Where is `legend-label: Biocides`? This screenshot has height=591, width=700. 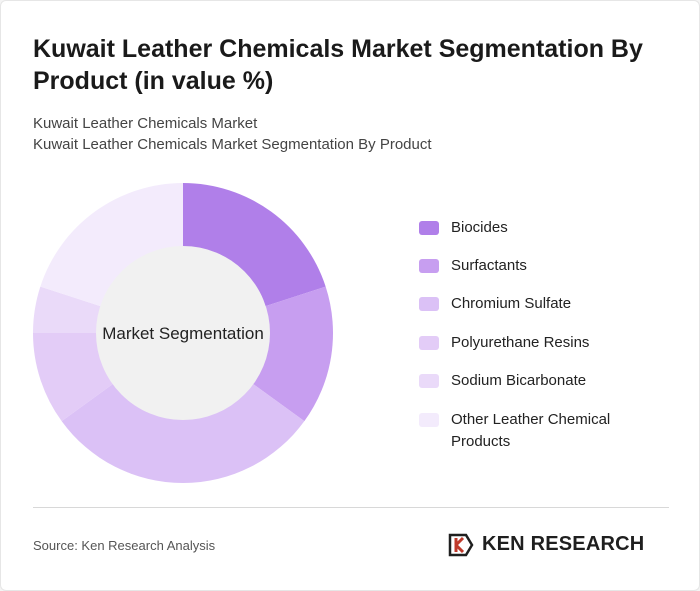 legend-label: Biocides is located at coordinates (479, 227).